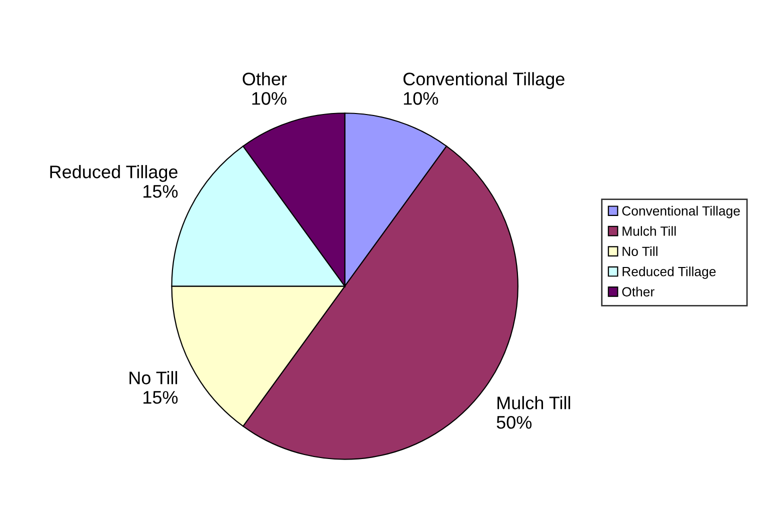  What do you see at coordinates (154, 377) in the screenshot?
I see `slice-label: No Till` at bounding box center [154, 377].